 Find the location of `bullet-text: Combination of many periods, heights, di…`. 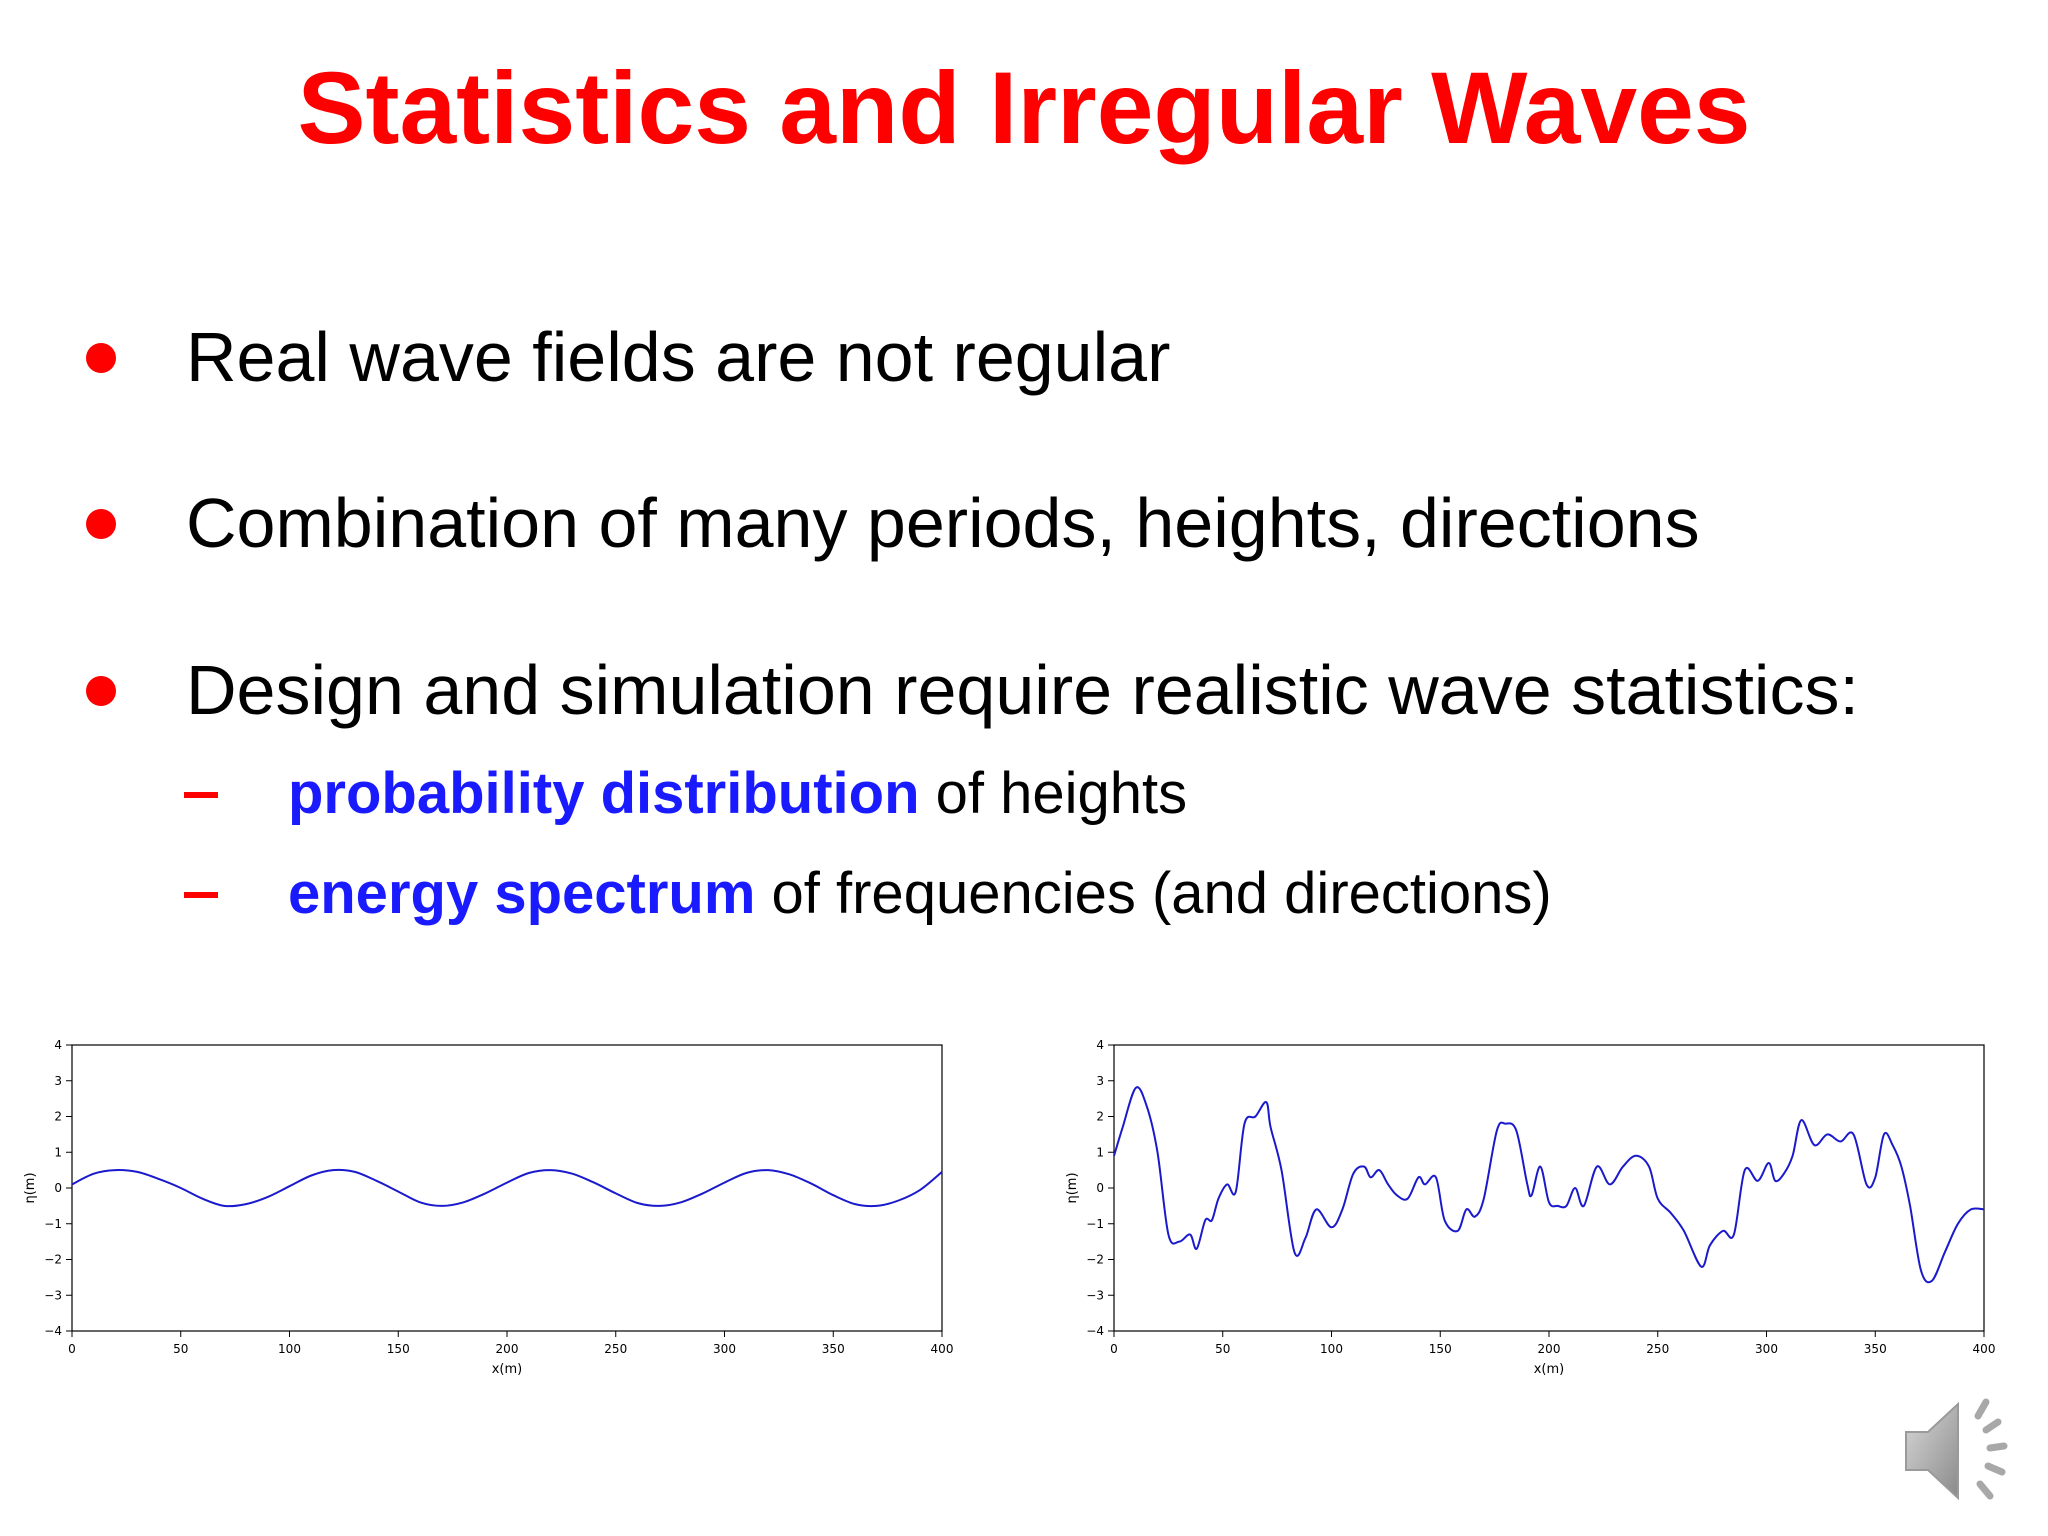

bullet-text: Combination of many periods, heights, di… is located at coordinates (943, 523).